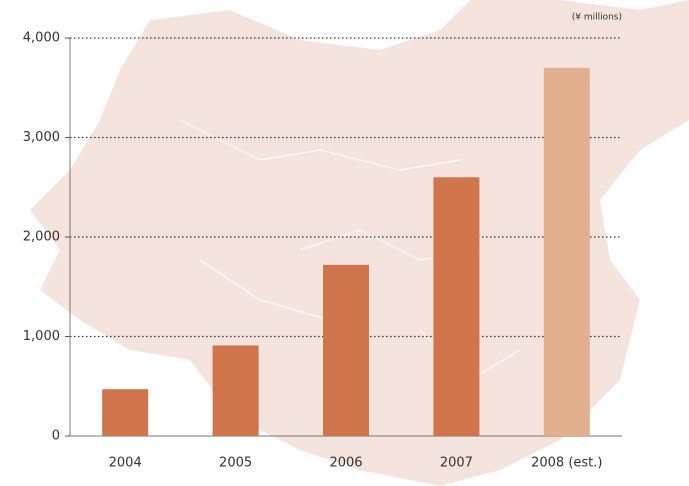 This screenshot has height=486, width=689. I want to click on x-tick-label: 2007, so click(456, 463).